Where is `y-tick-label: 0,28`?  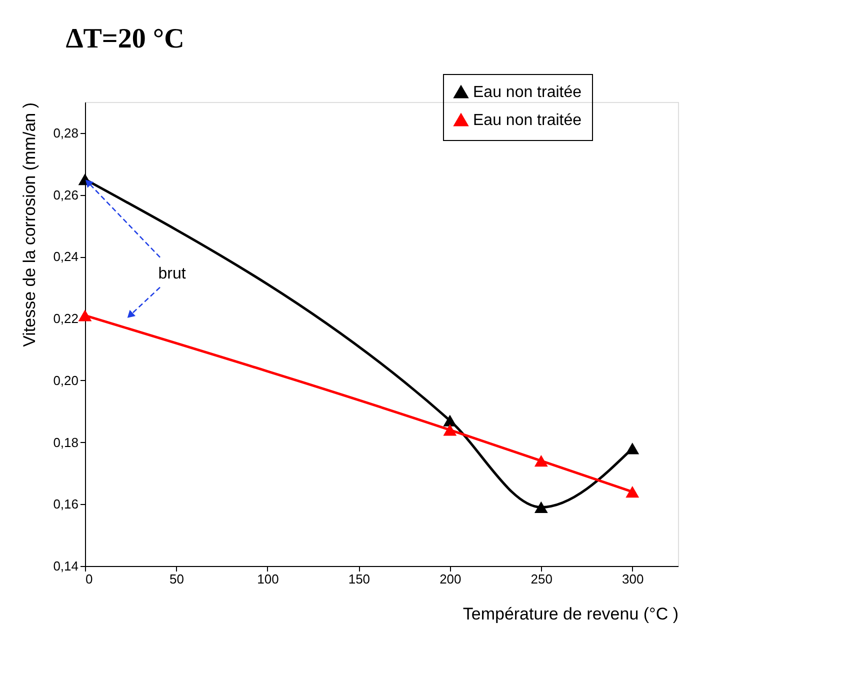
y-tick-label: 0,28 is located at coordinates (65, 132).